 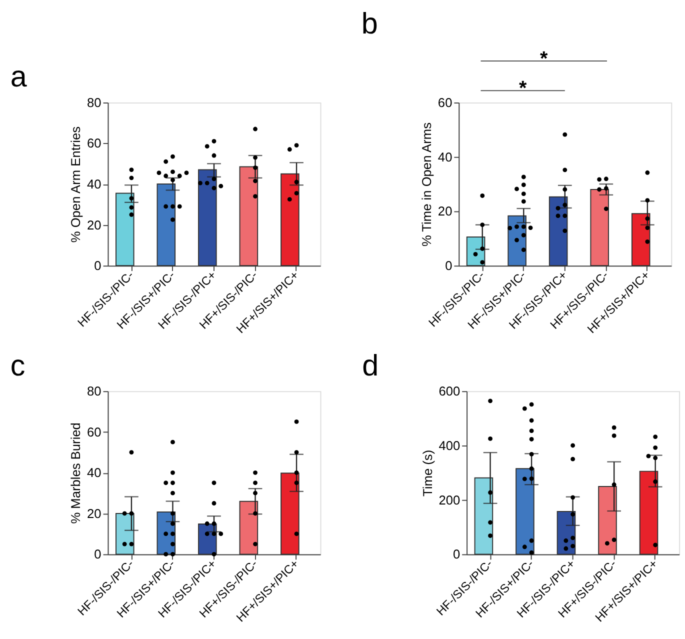 What do you see at coordinates (76, 473) in the screenshot?
I see `y-axis-title: % Marbles Buried` at bounding box center [76, 473].